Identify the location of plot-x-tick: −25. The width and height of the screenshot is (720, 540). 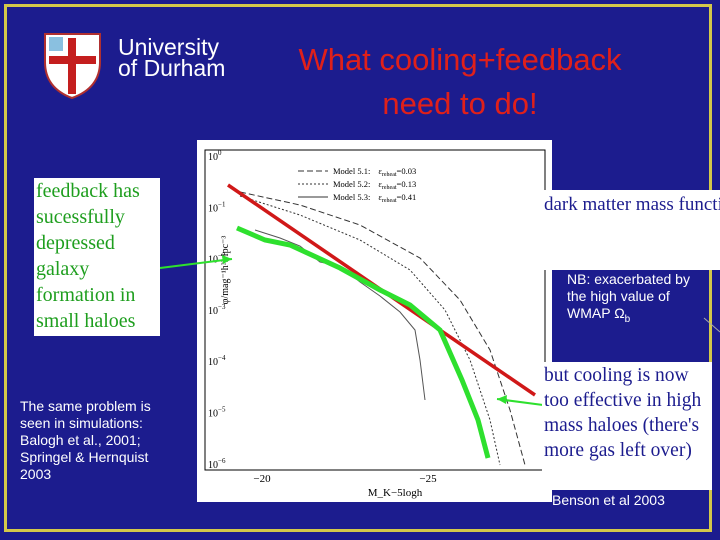
(428, 479).